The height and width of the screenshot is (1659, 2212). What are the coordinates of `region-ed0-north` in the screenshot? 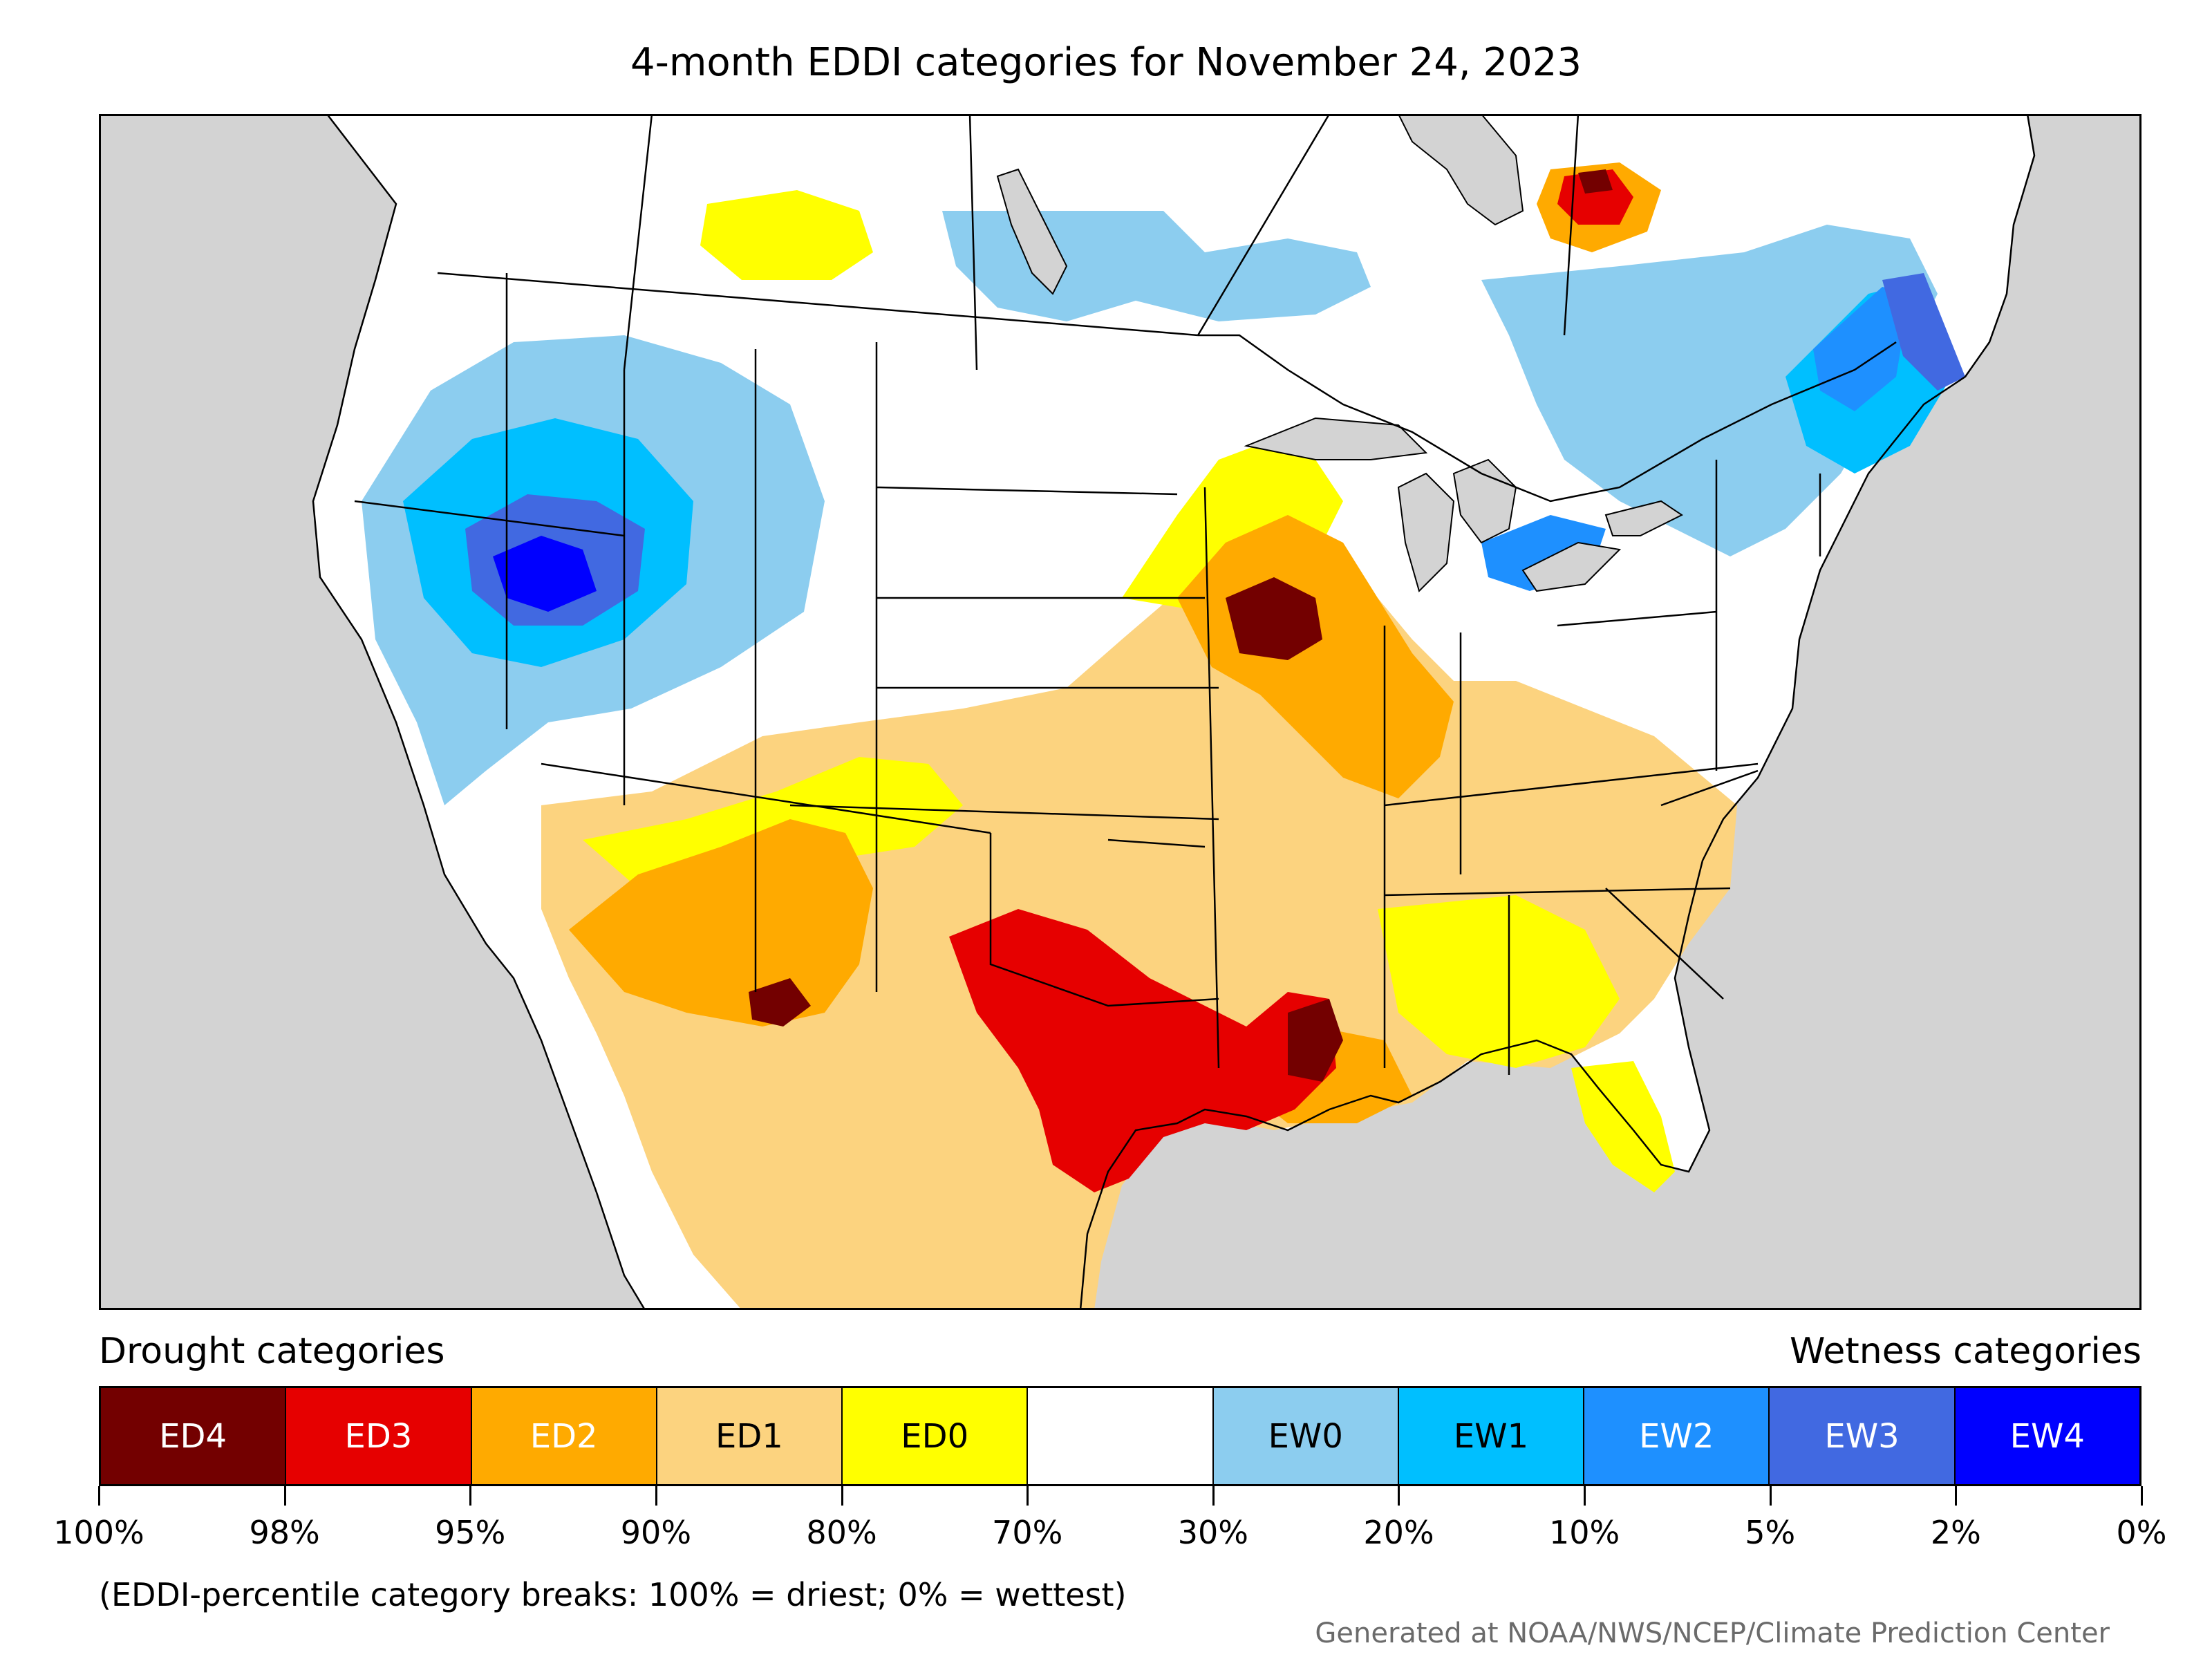 It's located at (1232, 525).